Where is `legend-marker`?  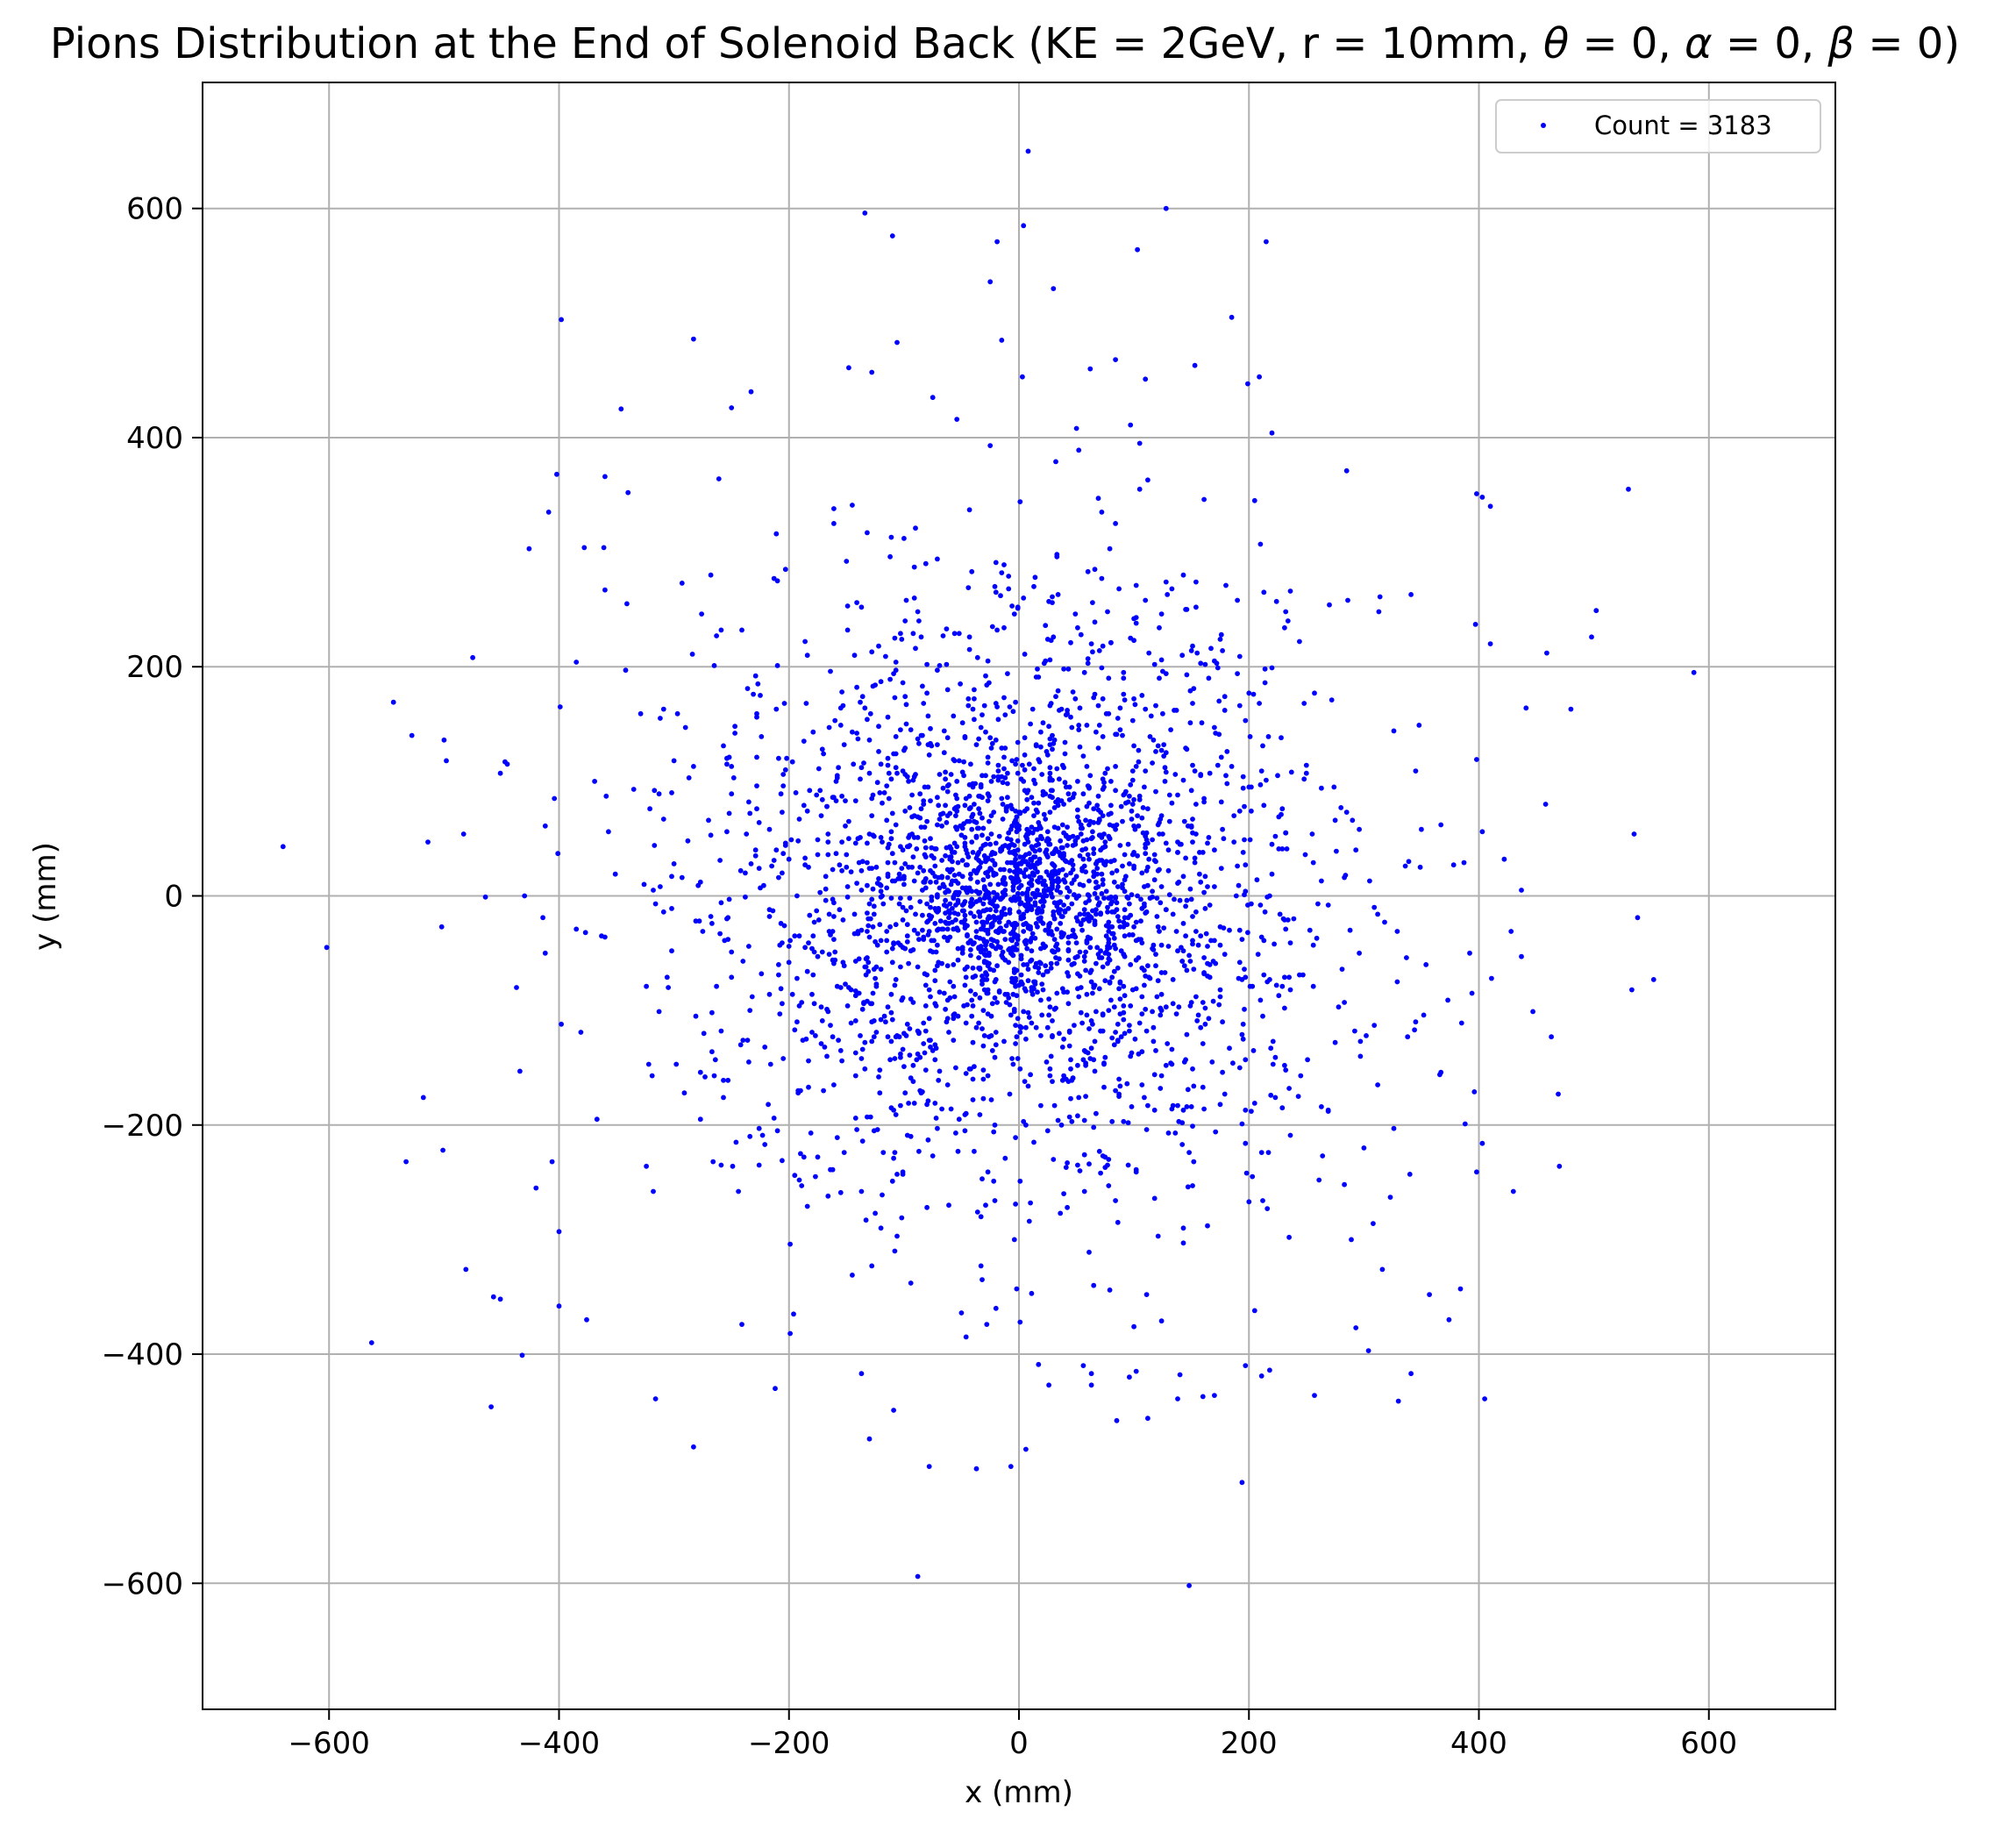
legend-marker is located at coordinates (1543, 125).